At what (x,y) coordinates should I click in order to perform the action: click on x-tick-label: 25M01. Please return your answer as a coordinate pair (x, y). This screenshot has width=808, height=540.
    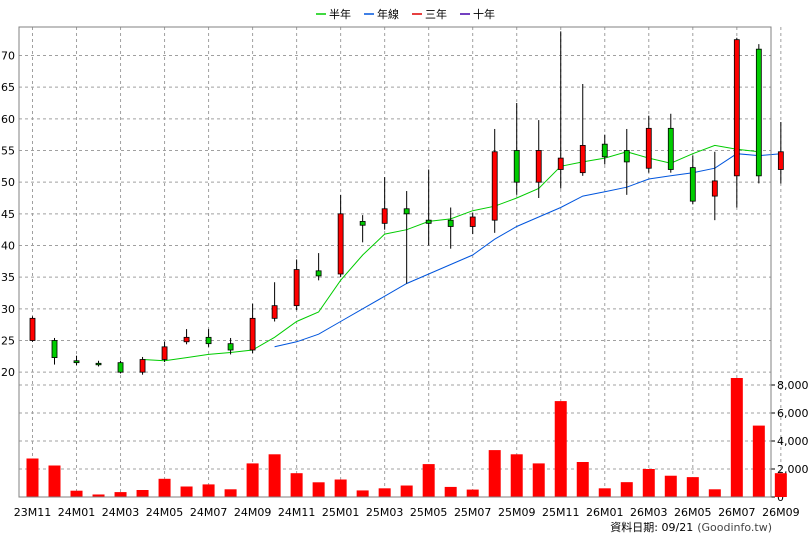
    Looking at the image, I should click on (341, 512).